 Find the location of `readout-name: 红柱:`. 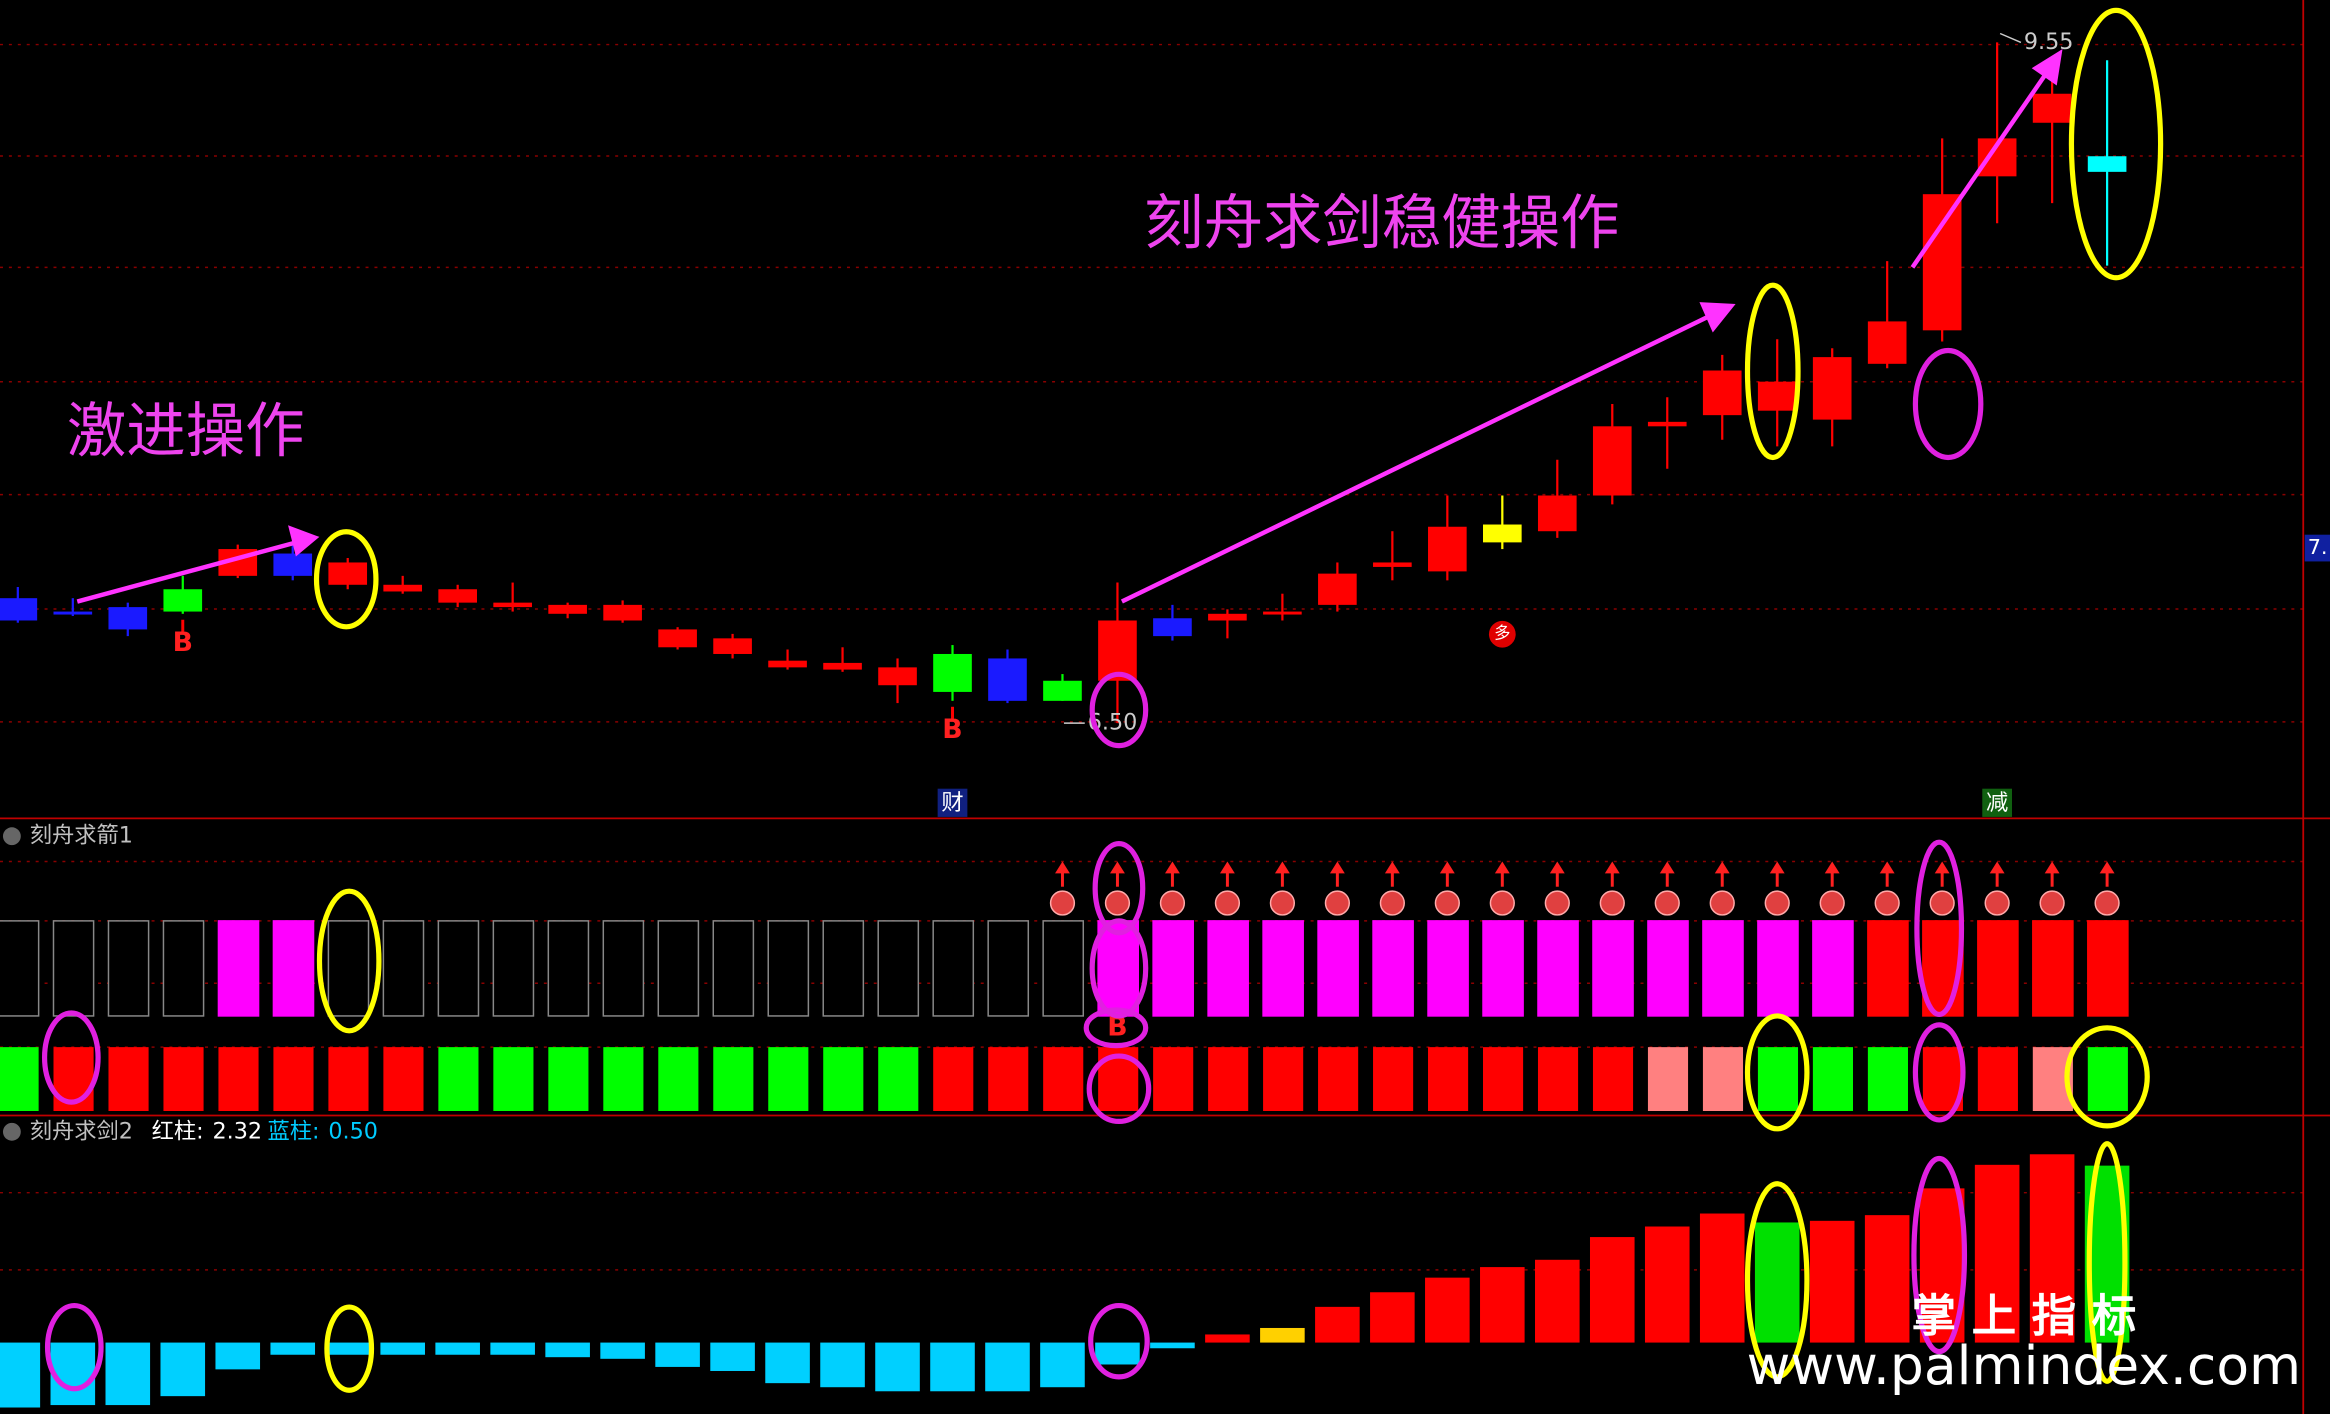

readout-name: 红柱: is located at coordinates (178, 1131).